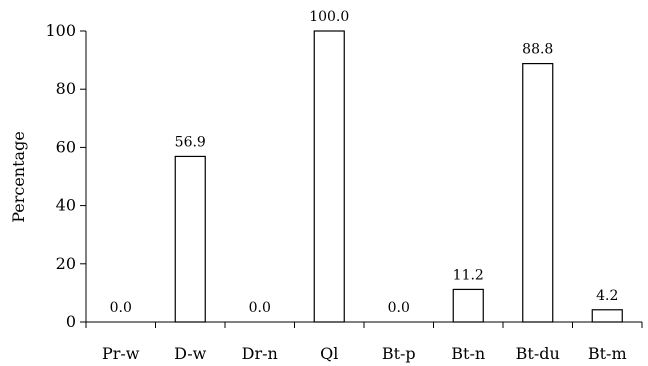 The width and height of the screenshot is (648, 366). What do you see at coordinates (60, 30) in the screenshot?
I see `y-tick-label: 100` at bounding box center [60, 30].